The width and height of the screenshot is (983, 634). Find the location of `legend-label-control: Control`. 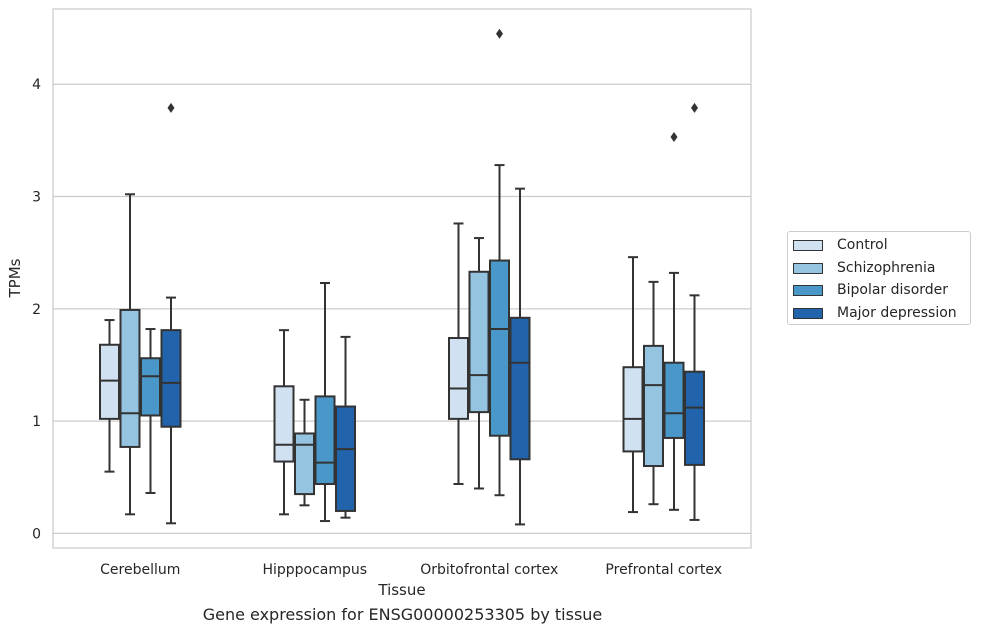

legend-label-control: Control is located at coordinates (862, 245).